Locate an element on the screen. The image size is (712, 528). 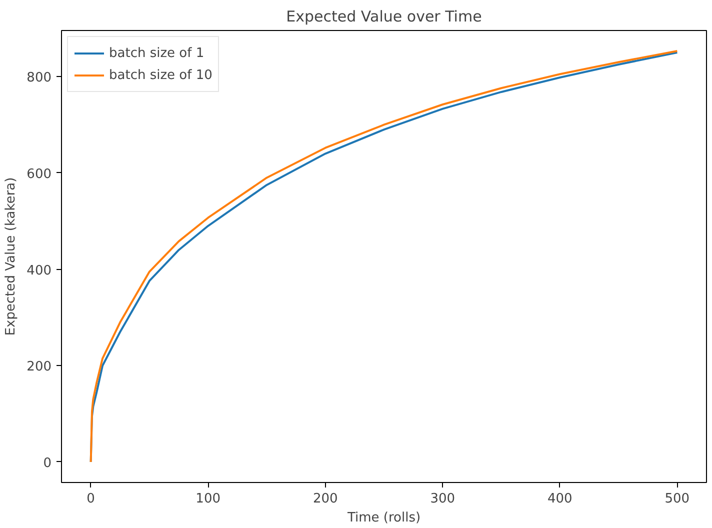
legend-label: batch size of 1 is located at coordinates (156, 53).